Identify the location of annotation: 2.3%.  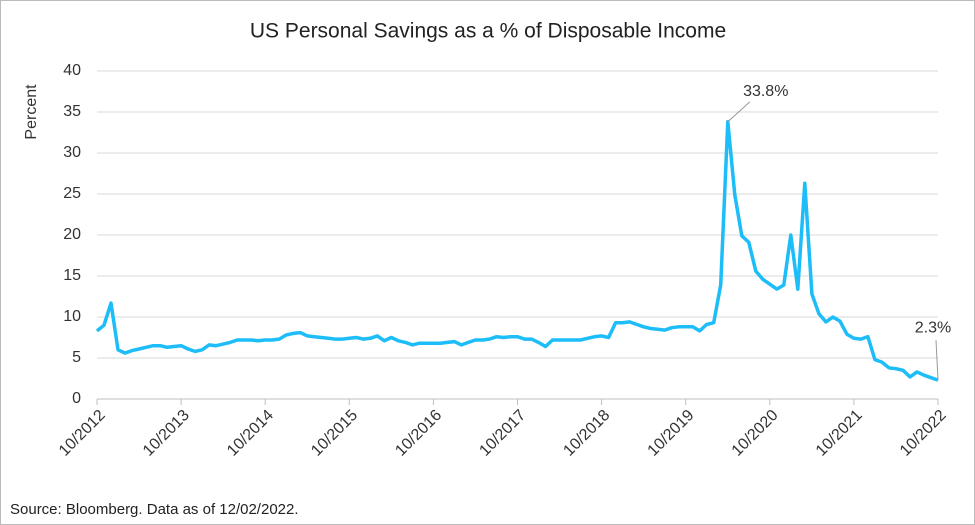
(933, 327).